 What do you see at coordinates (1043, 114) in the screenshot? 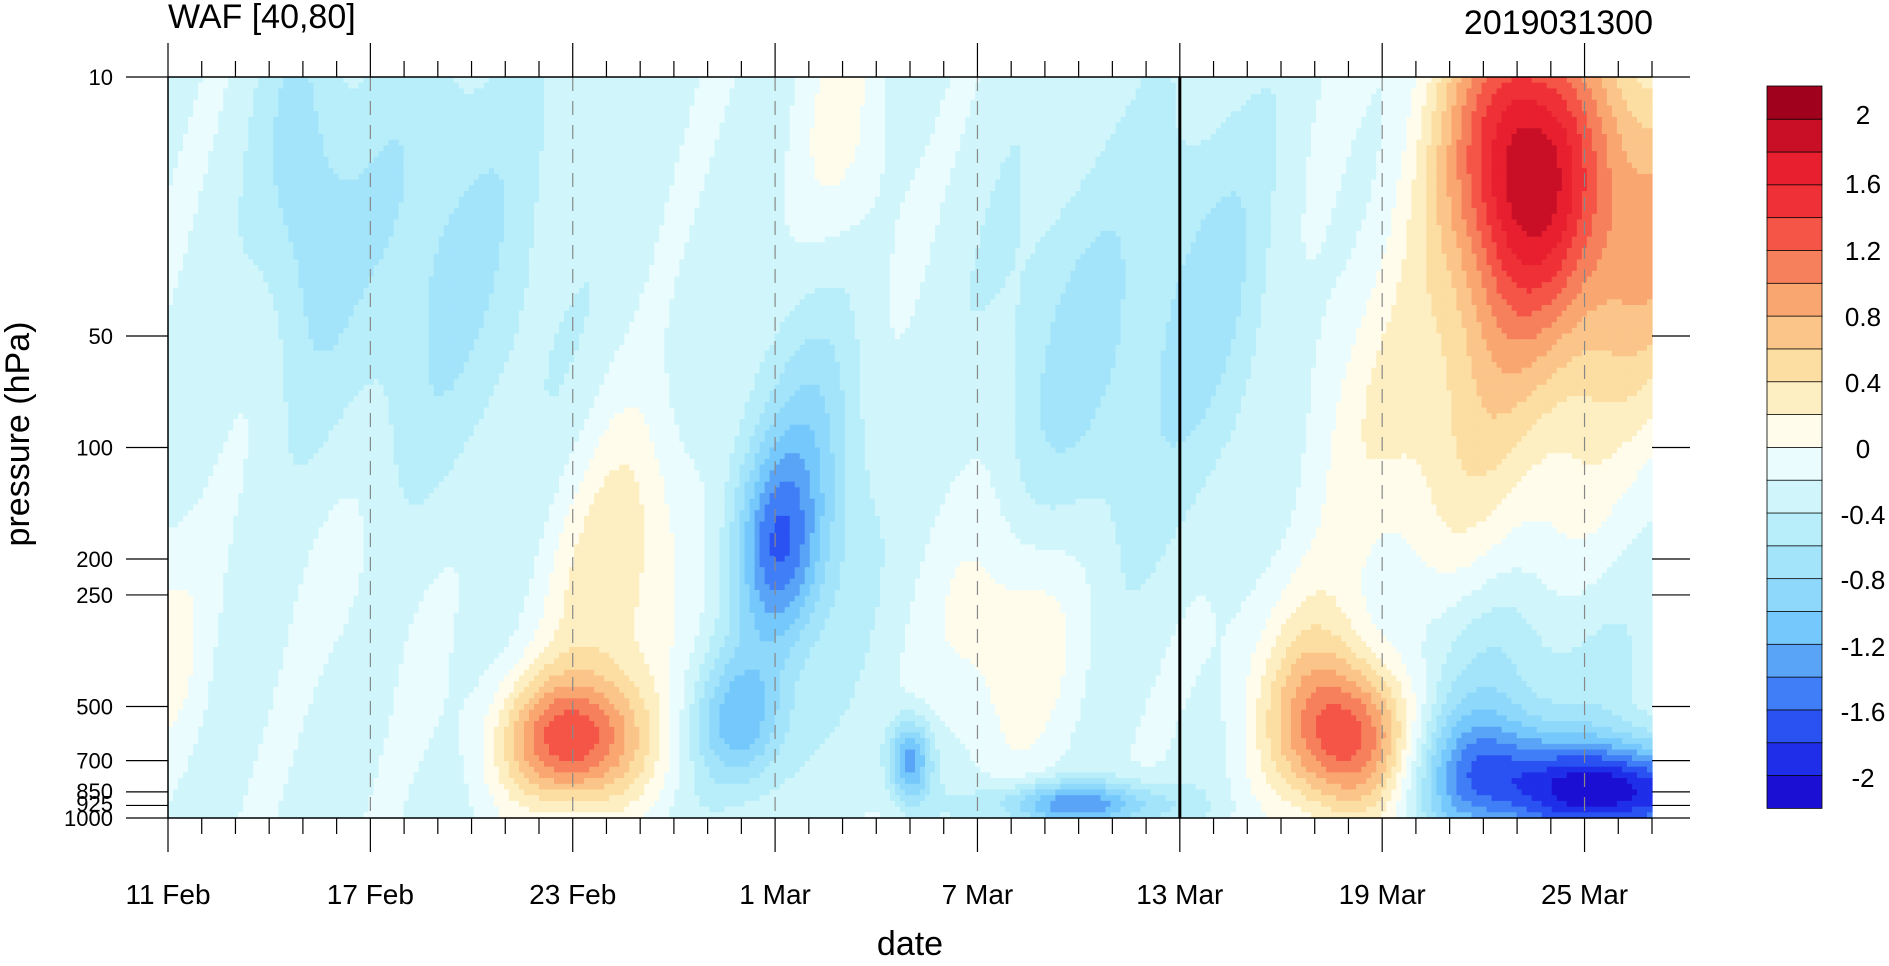
I see `field-cell-1950` at bounding box center [1043, 114].